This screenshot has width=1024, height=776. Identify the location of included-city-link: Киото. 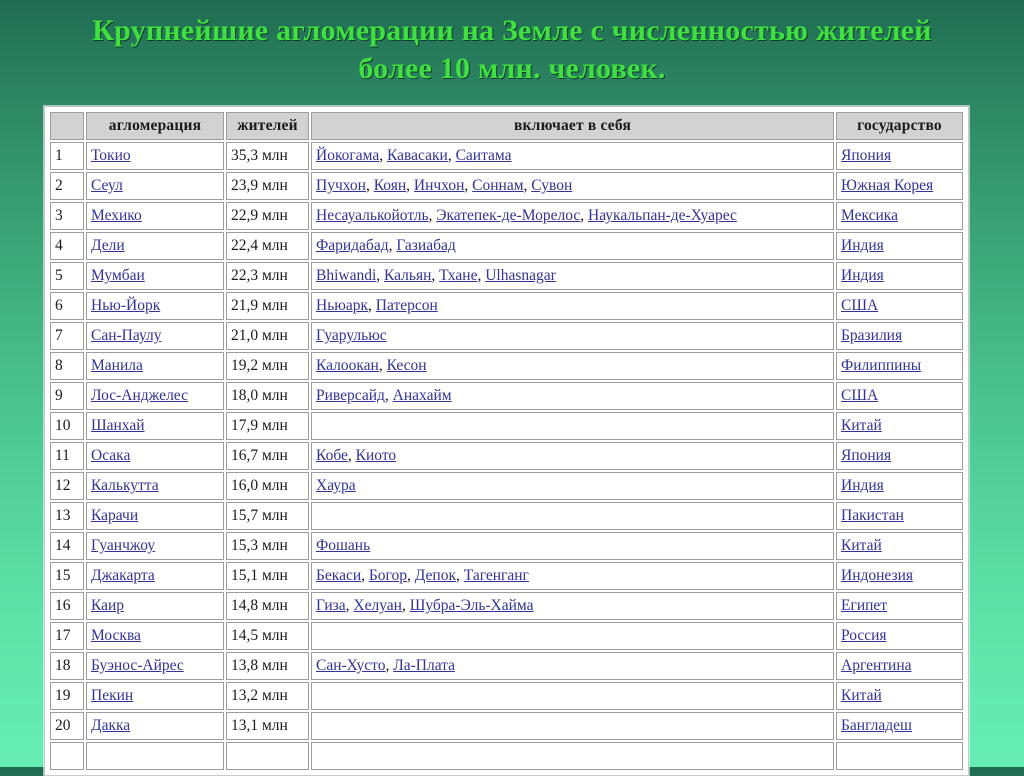
(376, 455).